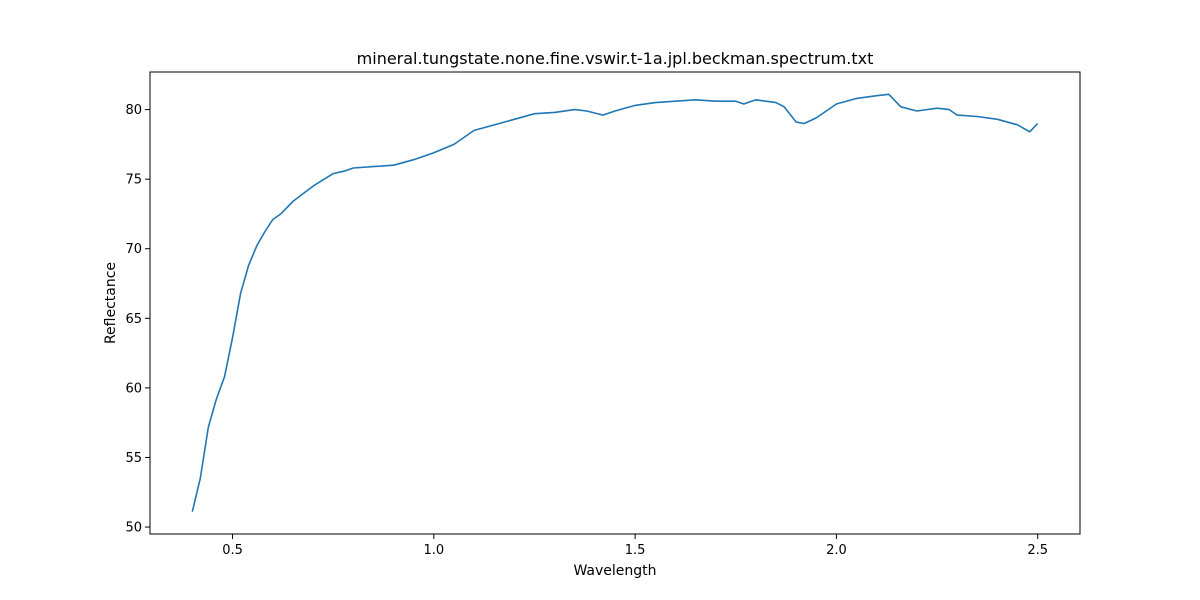  Describe the element at coordinates (133, 528) in the screenshot. I see `y-tick-label: 50` at that location.